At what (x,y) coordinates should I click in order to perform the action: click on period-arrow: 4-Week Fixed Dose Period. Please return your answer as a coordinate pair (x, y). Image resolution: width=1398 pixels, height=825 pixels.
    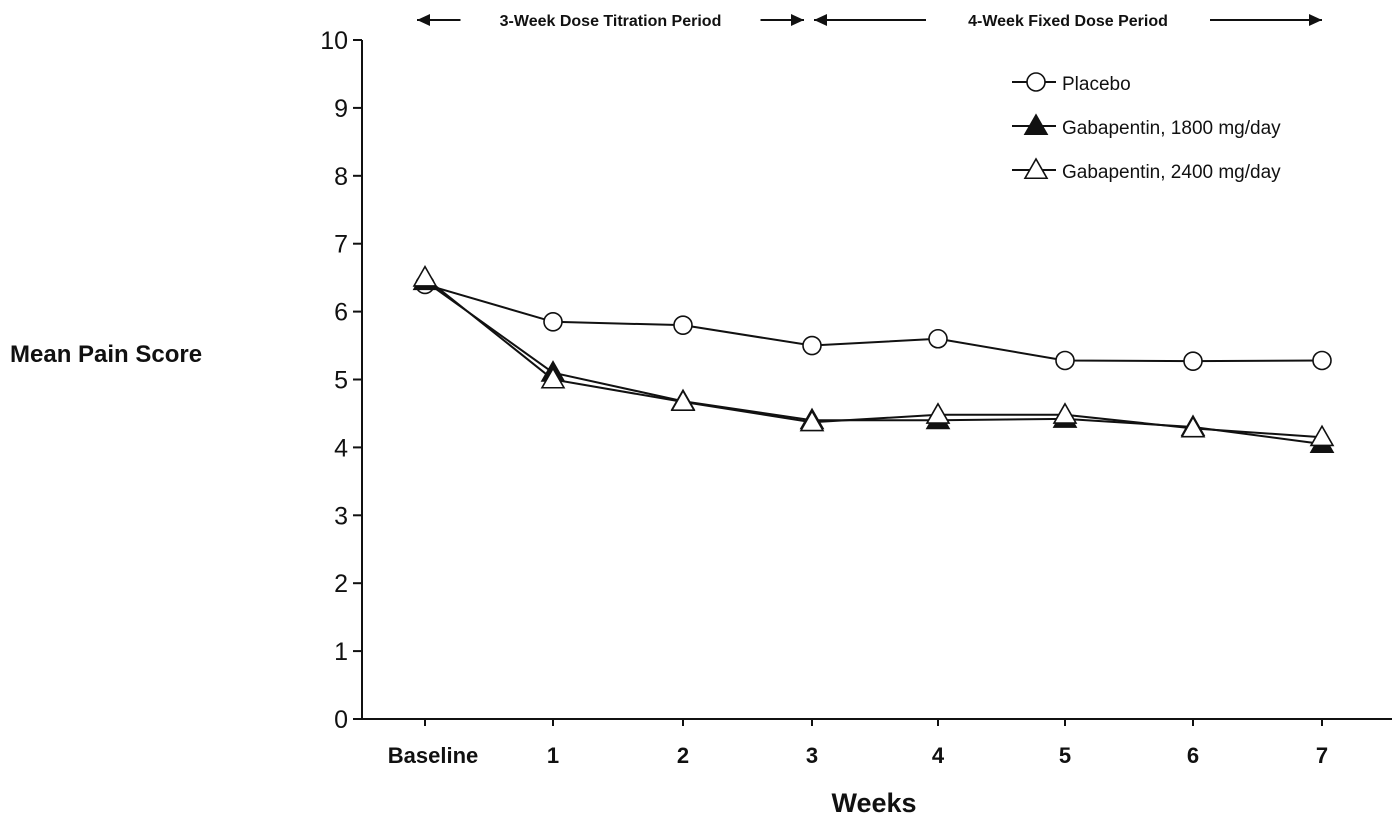
    Looking at the image, I should click on (1068, 21).